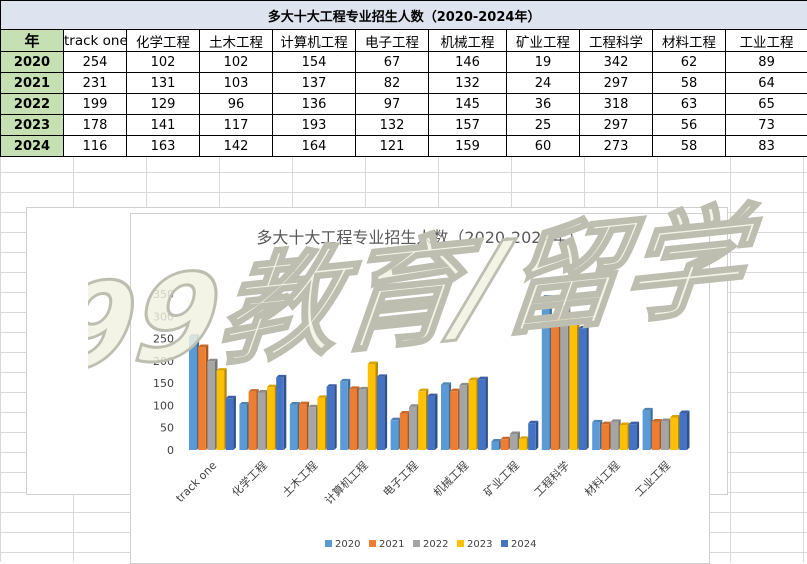  What do you see at coordinates (479, 544) in the screenshot?
I see `legend-label: 2023` at bounding box center [479, 544].